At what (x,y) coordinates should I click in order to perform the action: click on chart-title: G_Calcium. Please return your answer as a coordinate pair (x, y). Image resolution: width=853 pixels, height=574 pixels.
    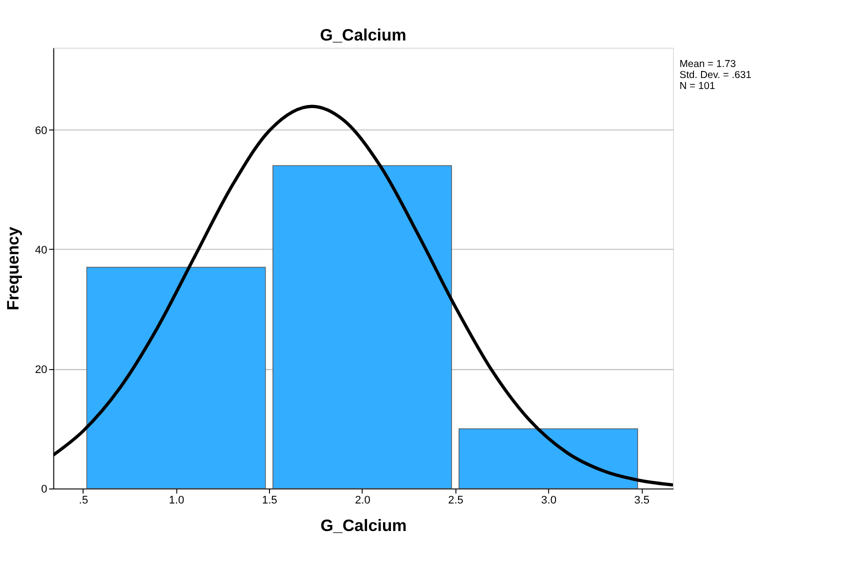
    Looking at the image, I should click on (363, 34).